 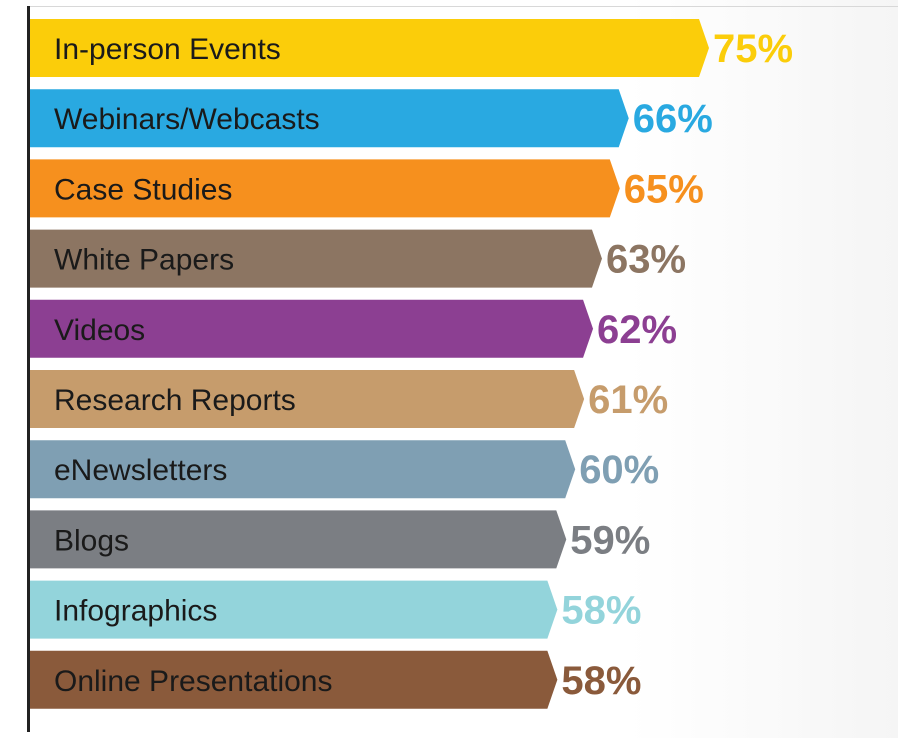 I want to click on bar-label-infographics: Infographics, so click(x=135, y=611).